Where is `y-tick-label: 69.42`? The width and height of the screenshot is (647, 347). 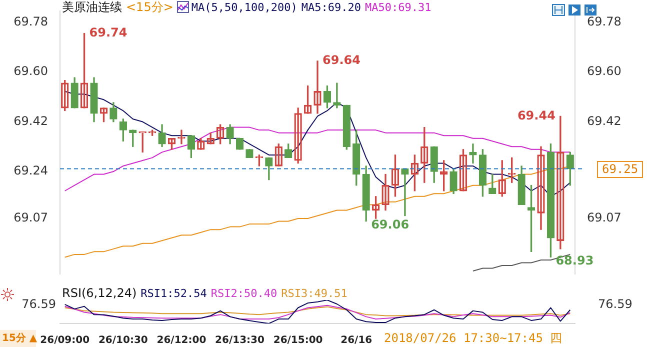
y-tick-label: 69.42 is located at coordinates (31, 121).